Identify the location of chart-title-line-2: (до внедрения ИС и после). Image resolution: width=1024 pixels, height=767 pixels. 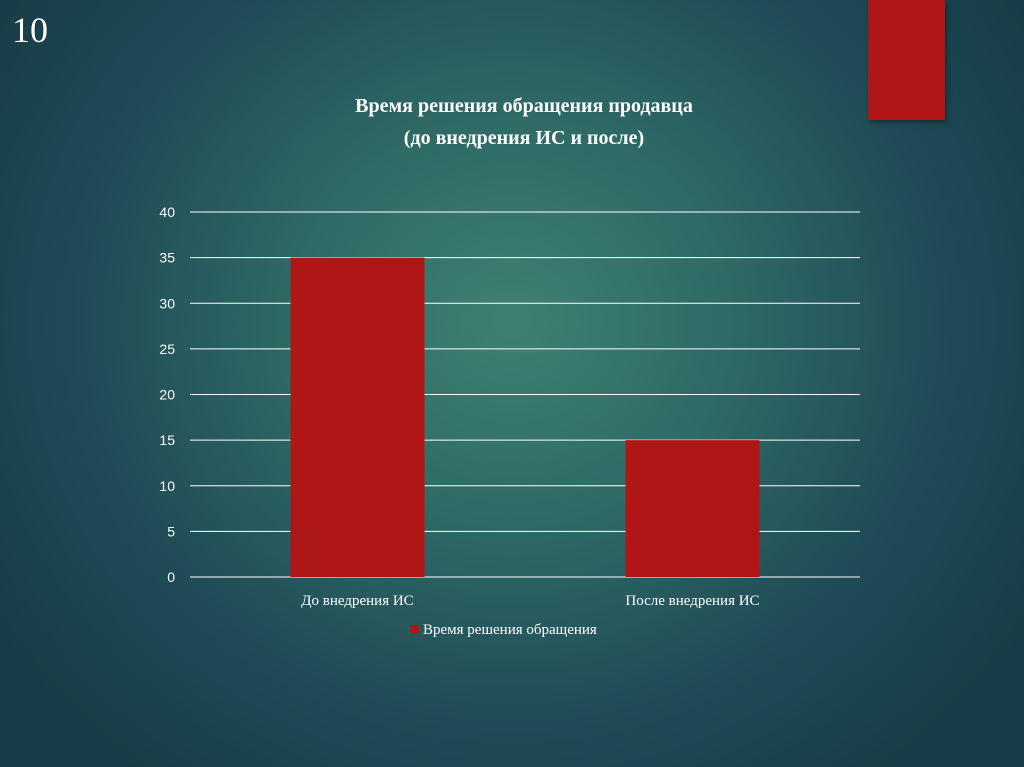
(524, 138).